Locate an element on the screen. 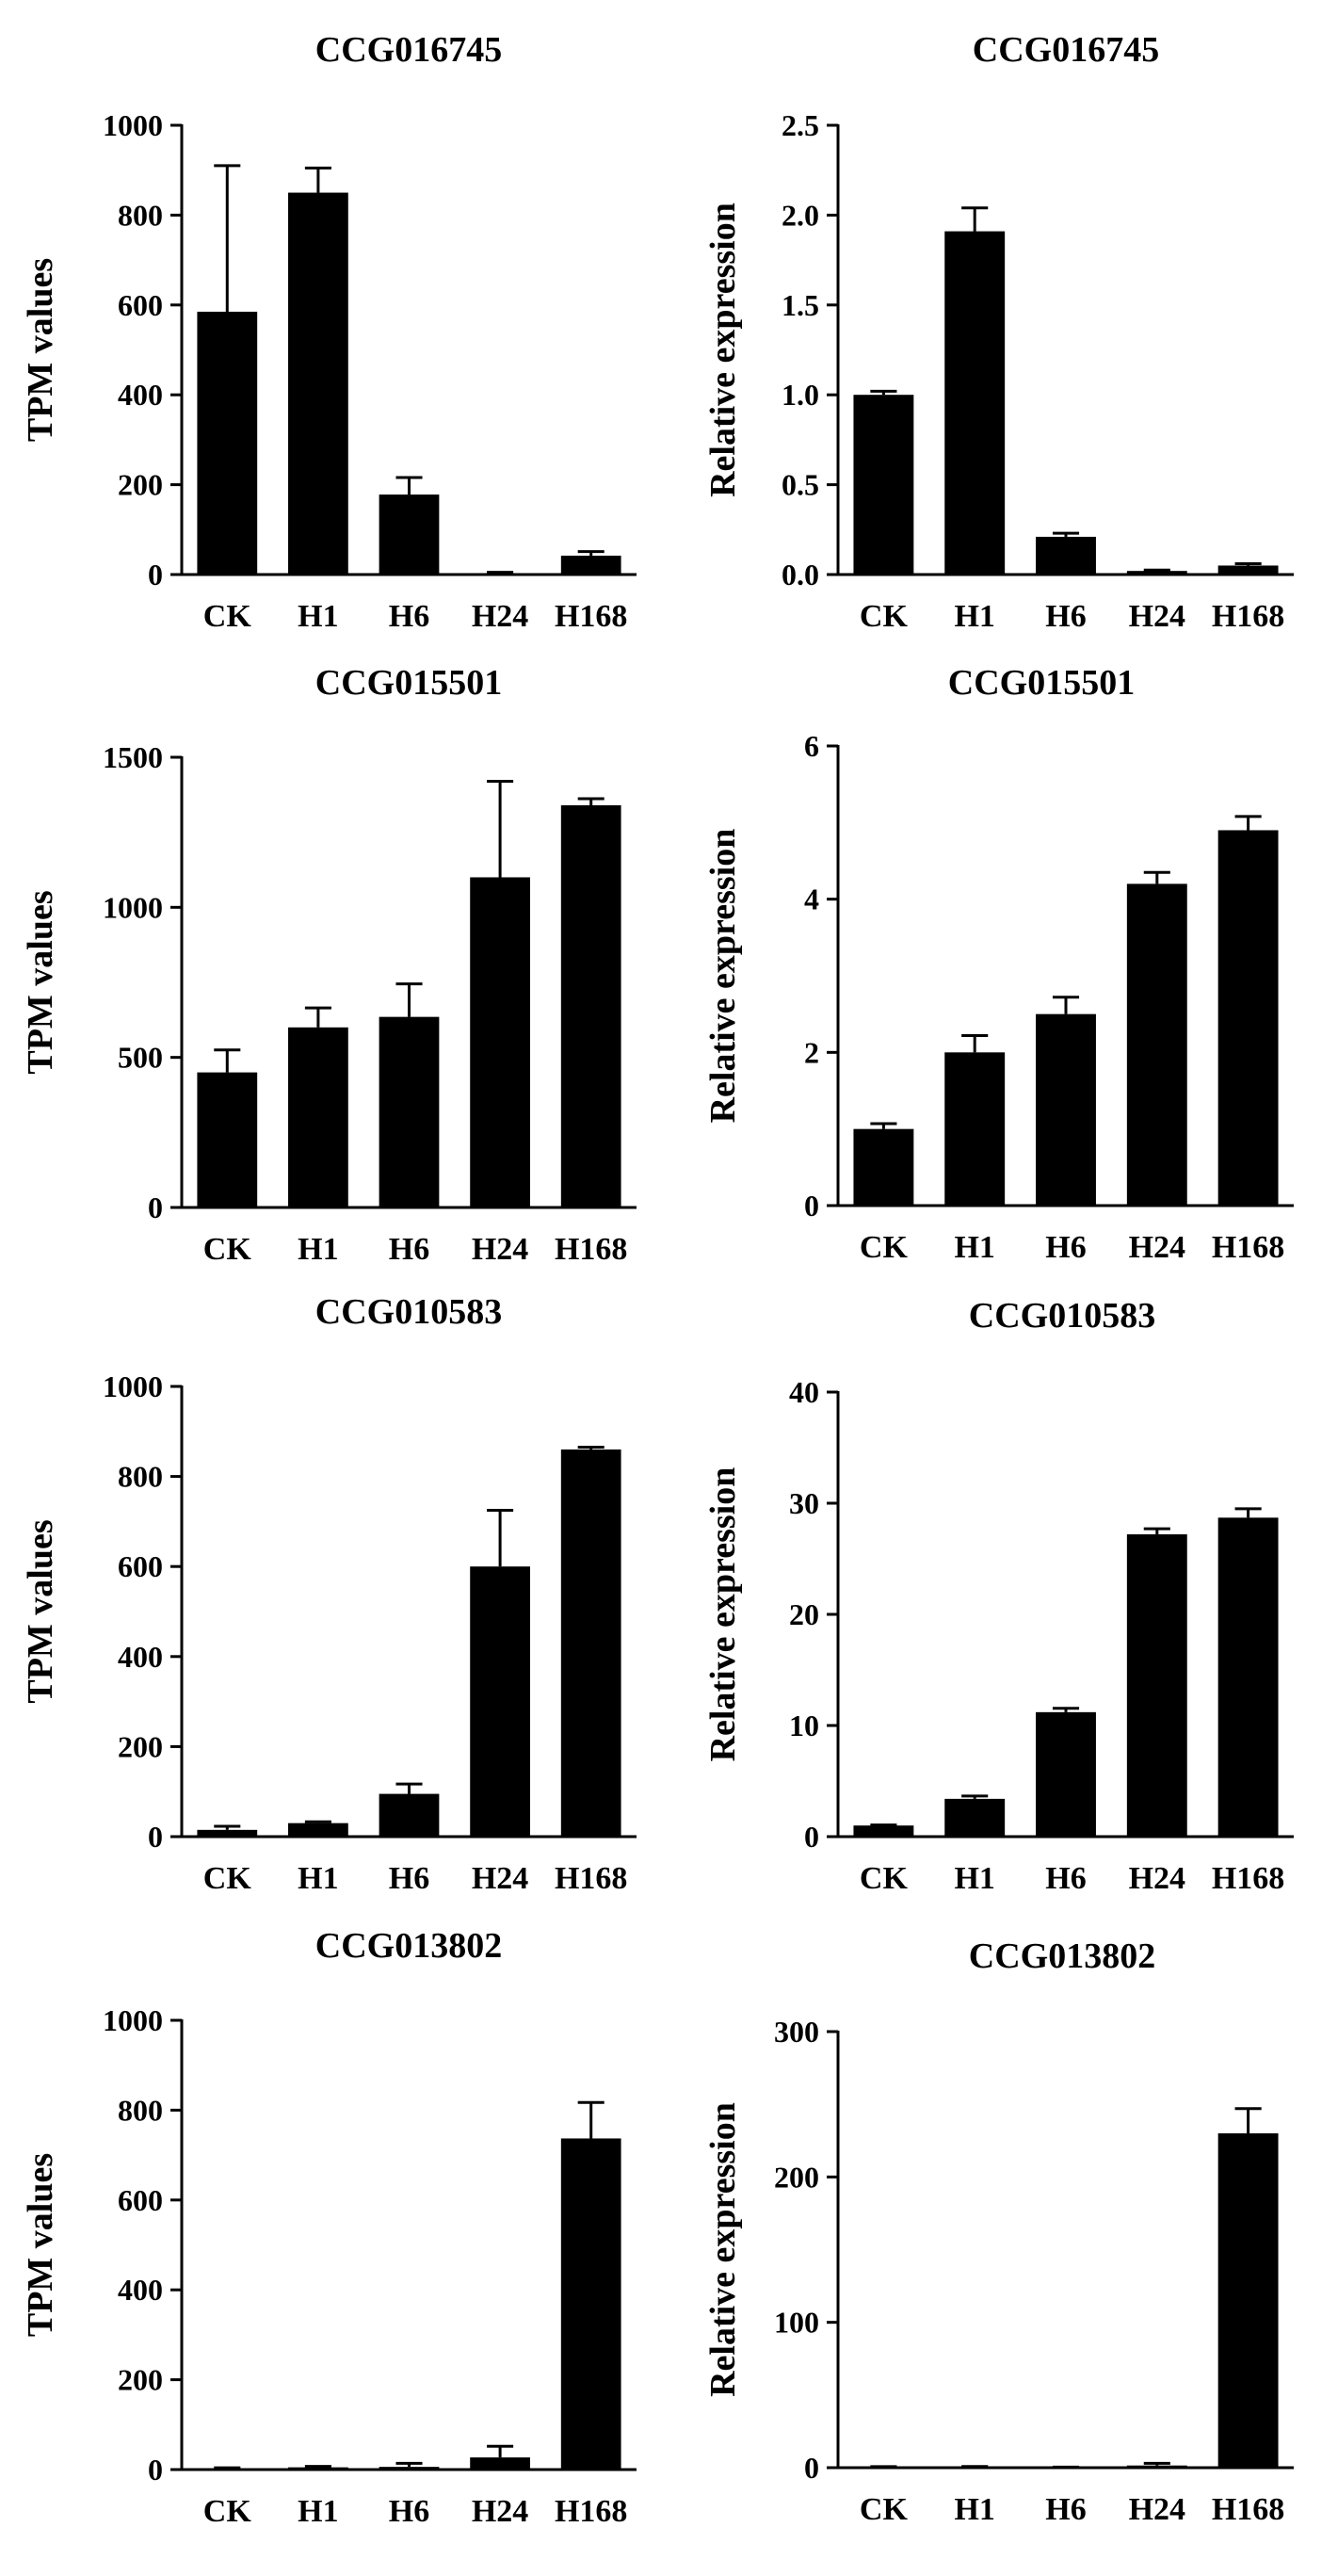 The image size is (1338, 2576). y-tick-label: 200 is located at coordinates (140, 485).